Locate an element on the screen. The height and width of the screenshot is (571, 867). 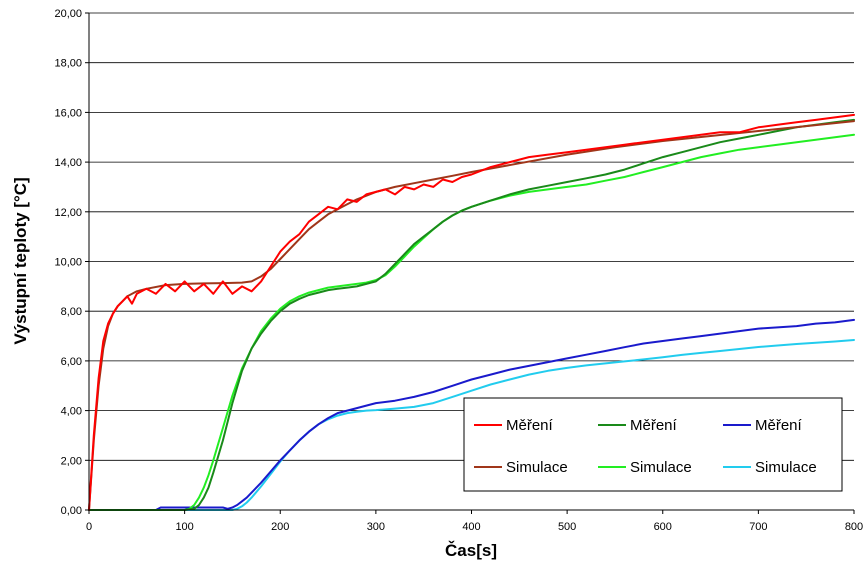
x-tick-label: 400 is located at coordinates (471, 527).